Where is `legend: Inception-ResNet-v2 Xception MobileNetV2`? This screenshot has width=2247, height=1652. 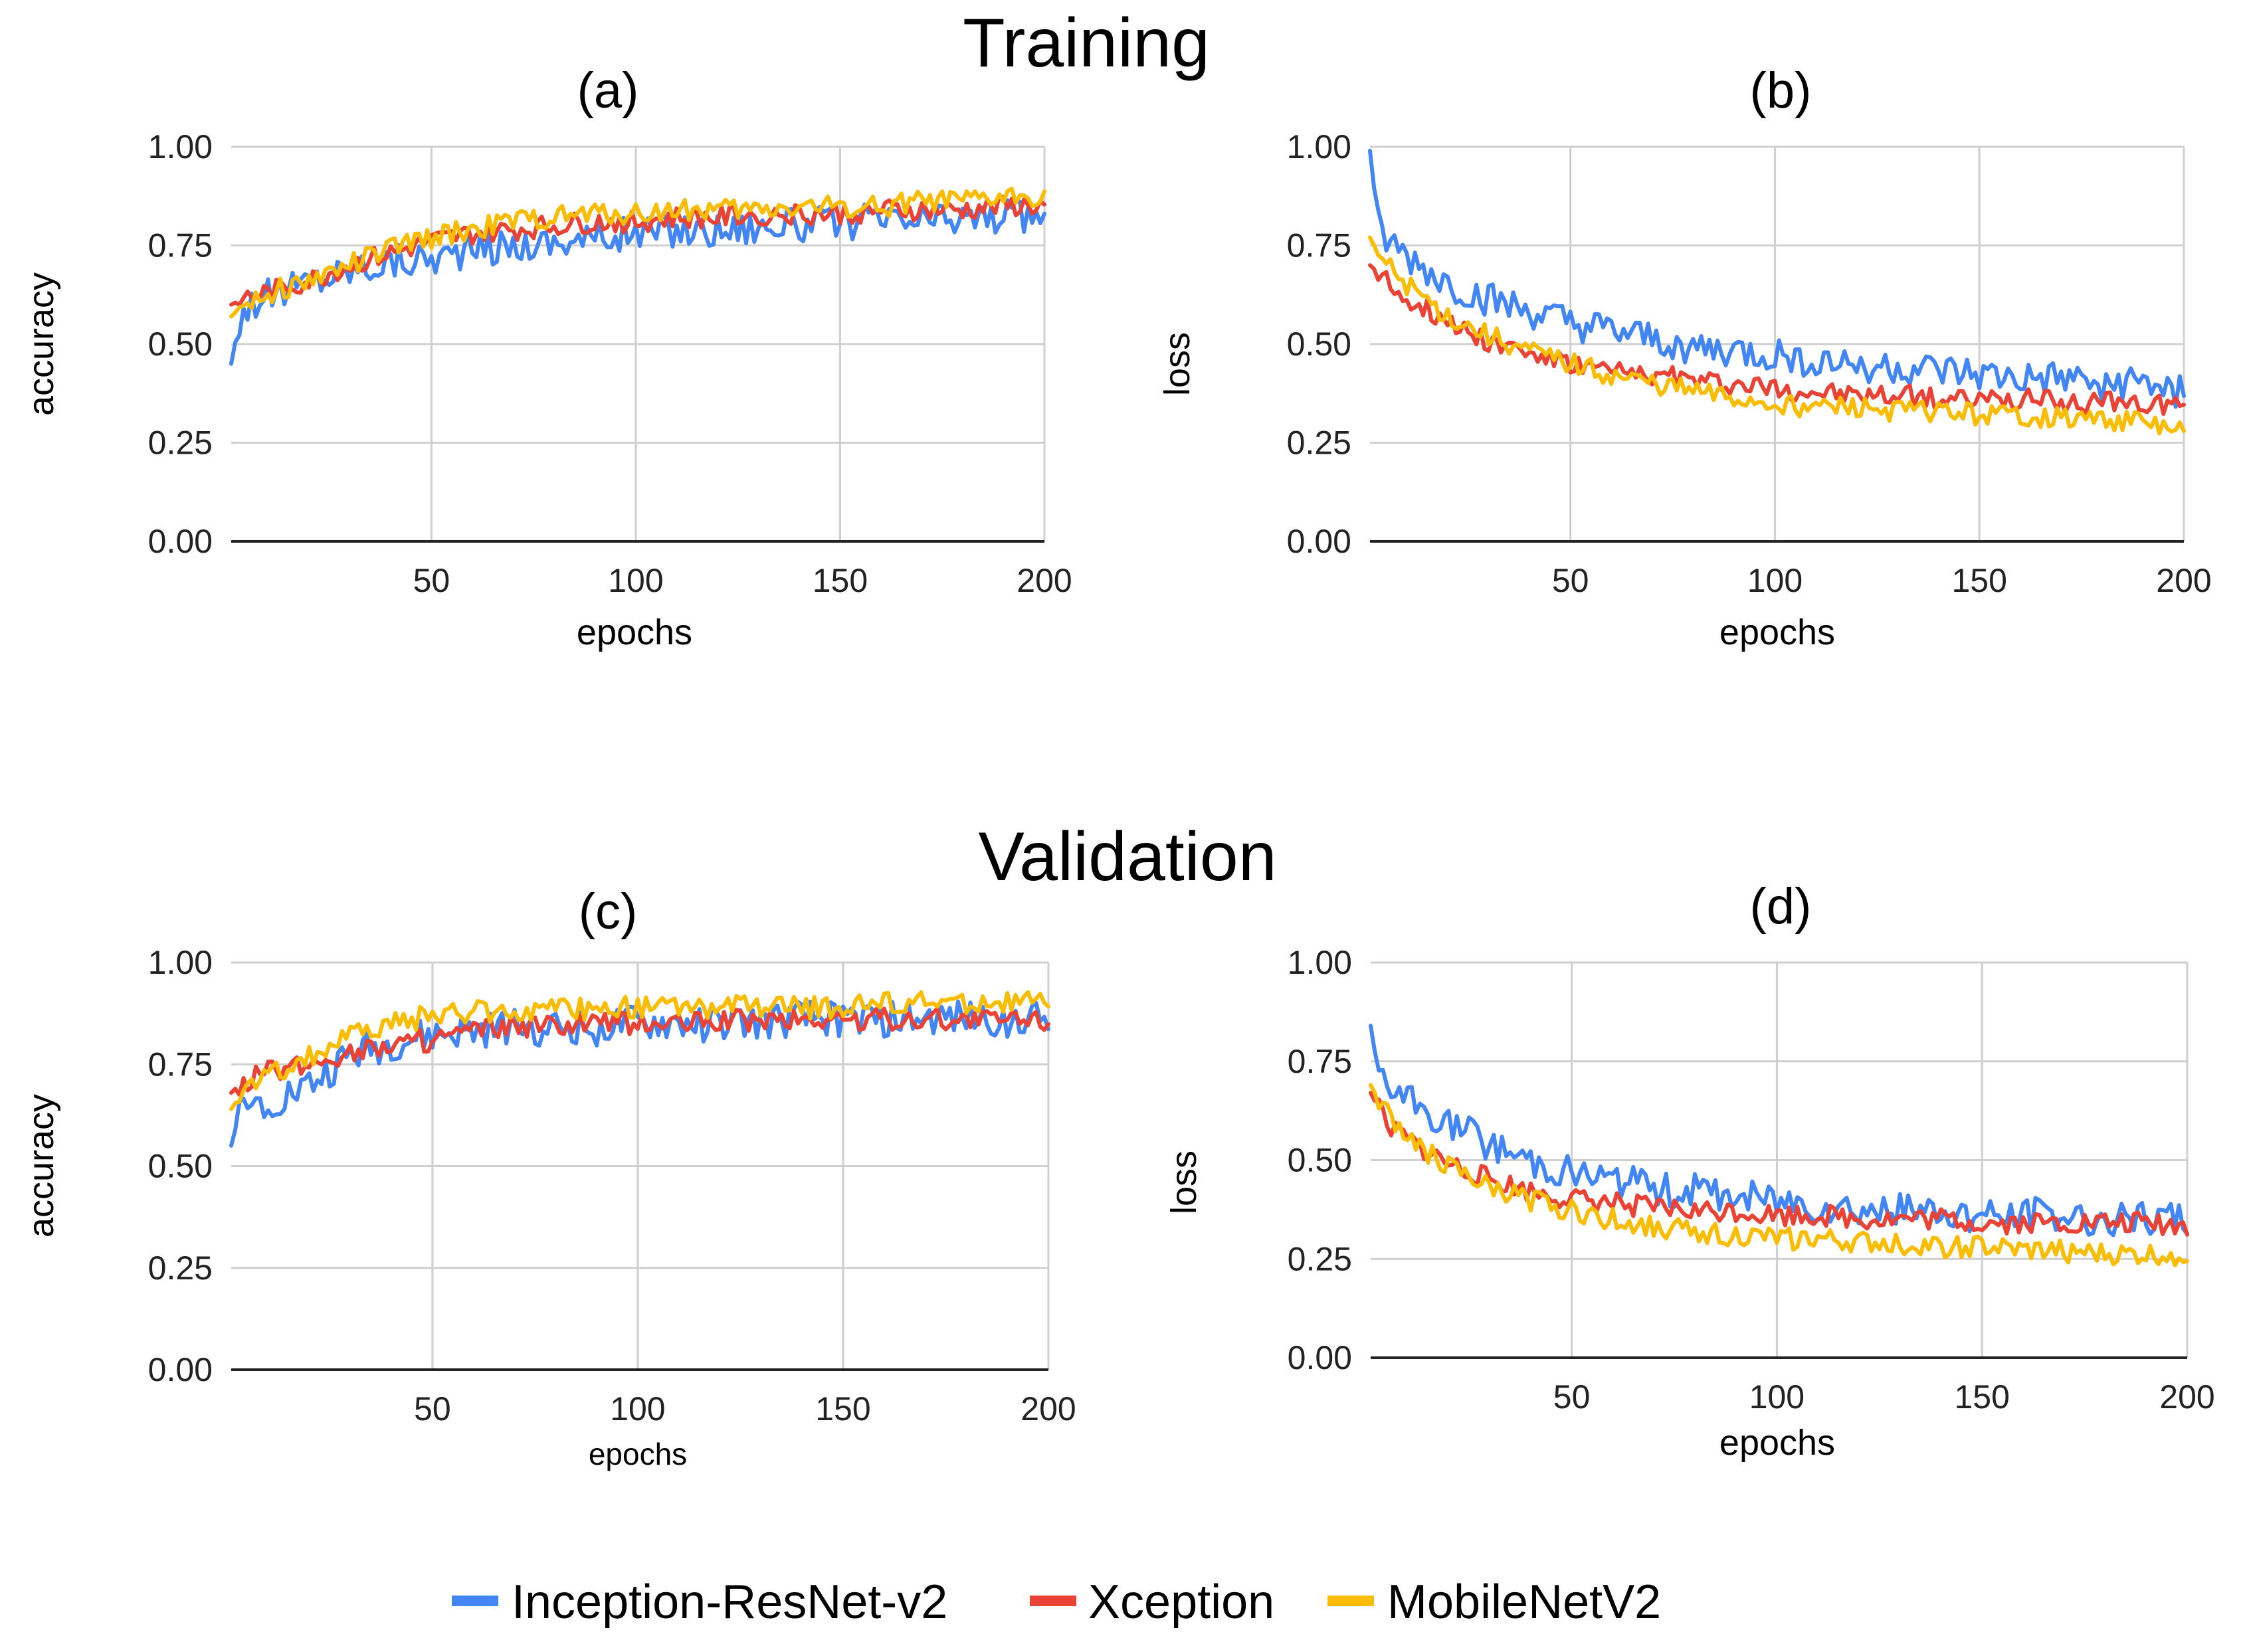 legend: Inception-ResNet-v2 Xception MobileNetV2 is located at coordinates (1056, 1602).